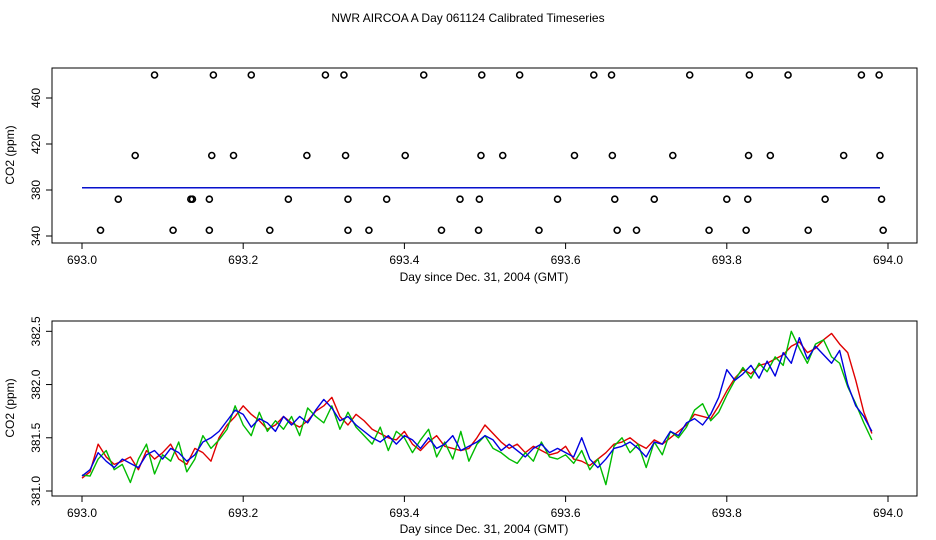 This screenshot has height=540, width=936. Describe the element at coordinates (36, 144) in the screenshot. I see `top-y-tick-label: 420` at that location.